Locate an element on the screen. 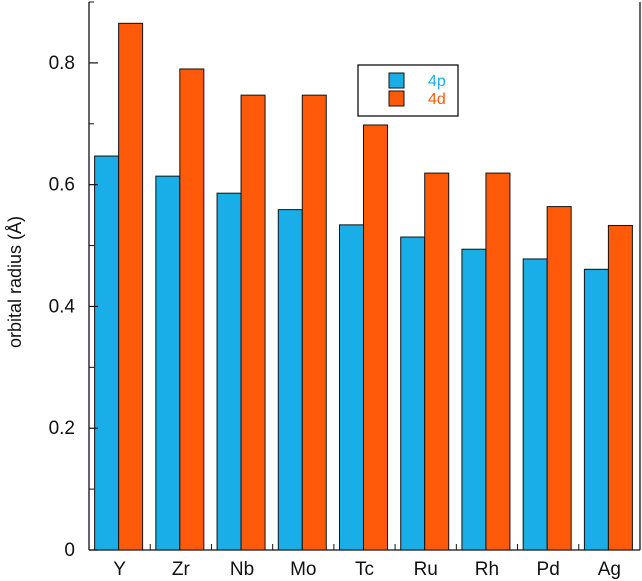  x-tick-label: Mo is located at coordinates (303, 569).